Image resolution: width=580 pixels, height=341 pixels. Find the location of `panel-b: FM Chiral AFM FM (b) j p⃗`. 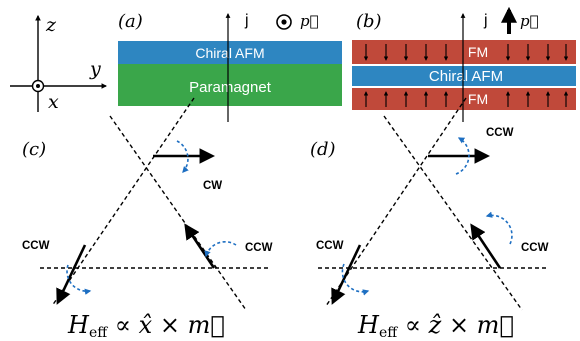

panel-b: FM Chiral AFM FM (b) j p⃗ is located at coordinates (464, 64).